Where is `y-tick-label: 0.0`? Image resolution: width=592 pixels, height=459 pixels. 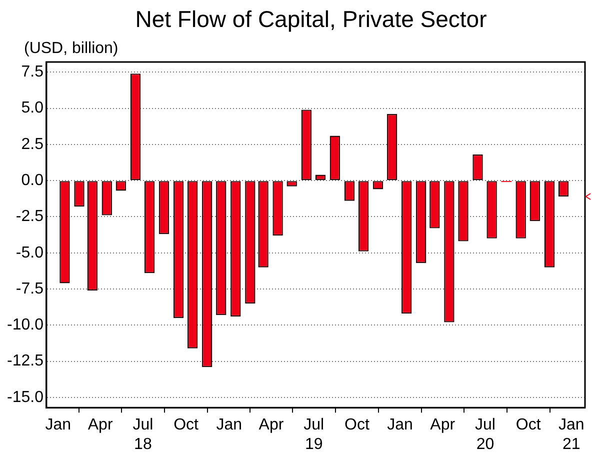 y-tick-label: 0.0 is located at coordinates (32, 180).